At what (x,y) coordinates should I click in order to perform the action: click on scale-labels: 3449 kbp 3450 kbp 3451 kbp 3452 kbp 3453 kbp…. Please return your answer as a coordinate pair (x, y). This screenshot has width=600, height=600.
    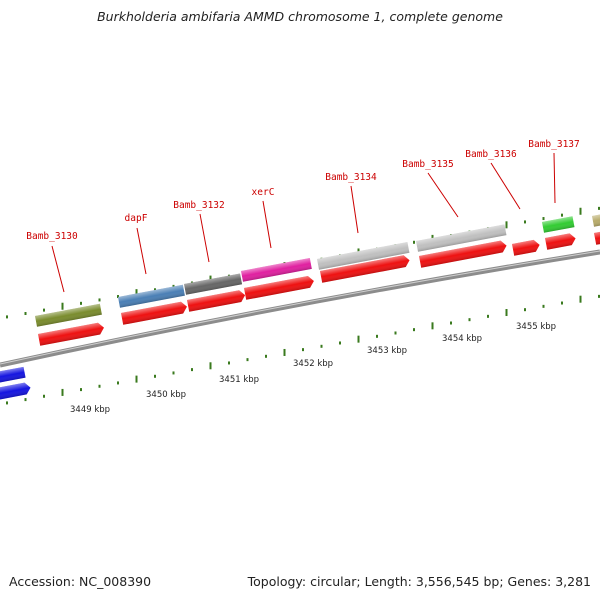
    Looking at the image, I should click on (313, 368).